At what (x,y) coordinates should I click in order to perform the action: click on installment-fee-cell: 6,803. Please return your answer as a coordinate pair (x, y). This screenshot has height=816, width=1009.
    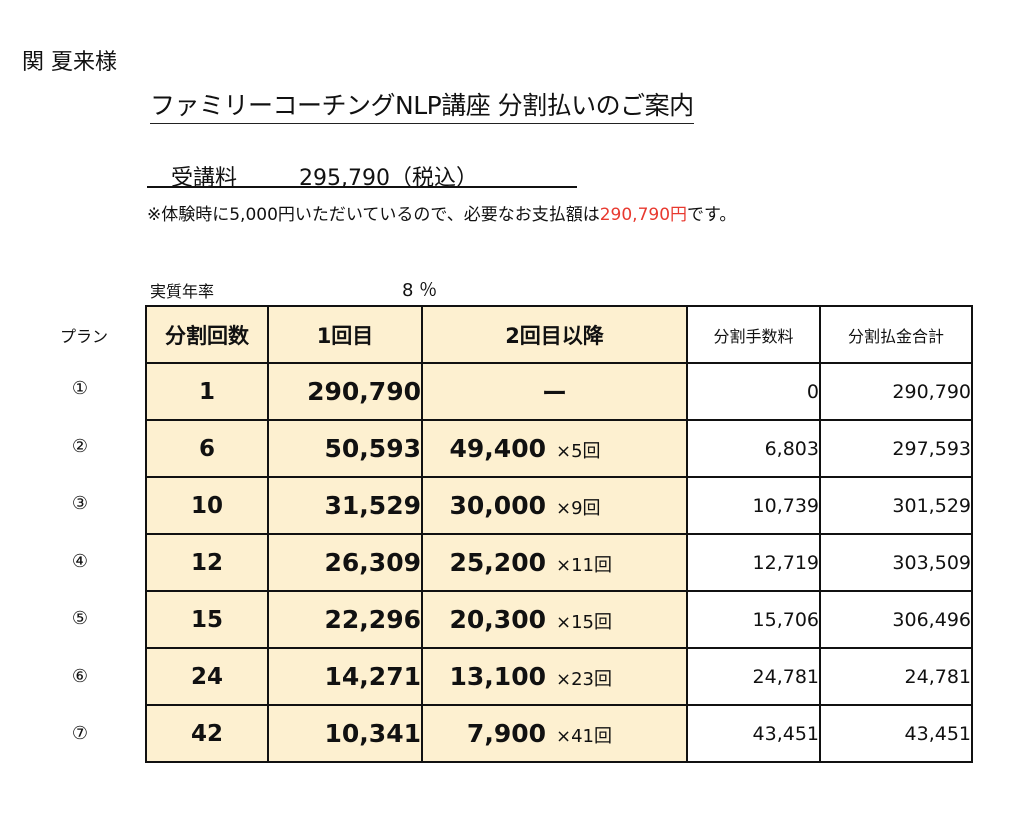
    Looking at the image, I should click on (753, 448).